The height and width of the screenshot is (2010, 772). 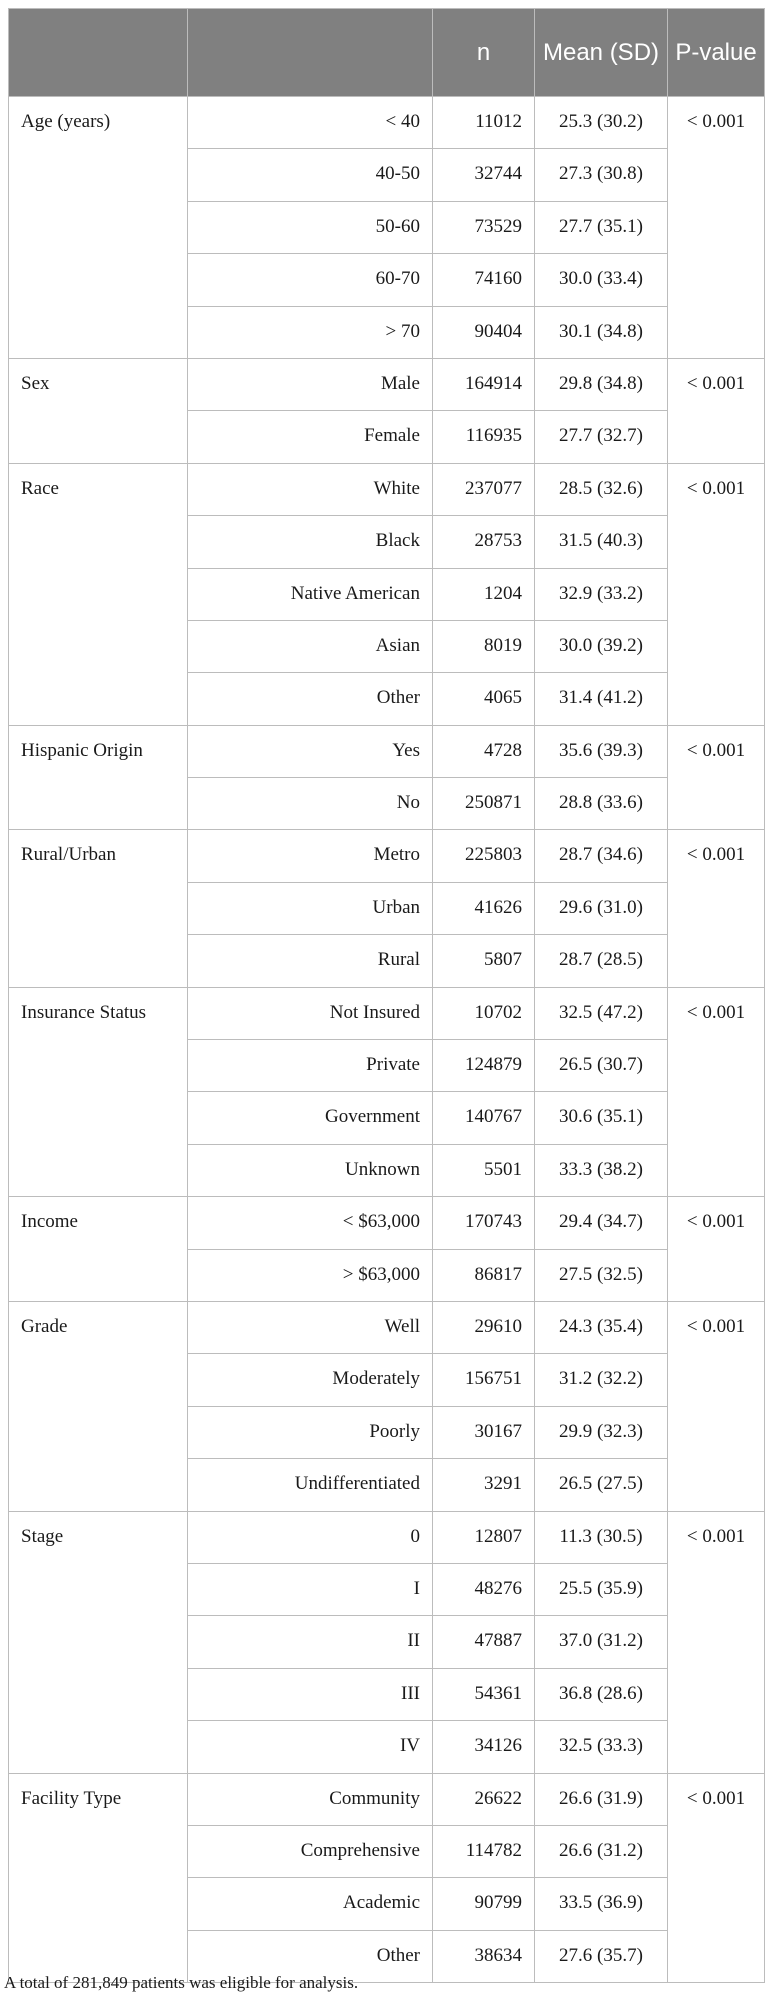 I want to click on table-row: Comprehensive 114782 26.6 (31.2), so click(x=387, y=1851).